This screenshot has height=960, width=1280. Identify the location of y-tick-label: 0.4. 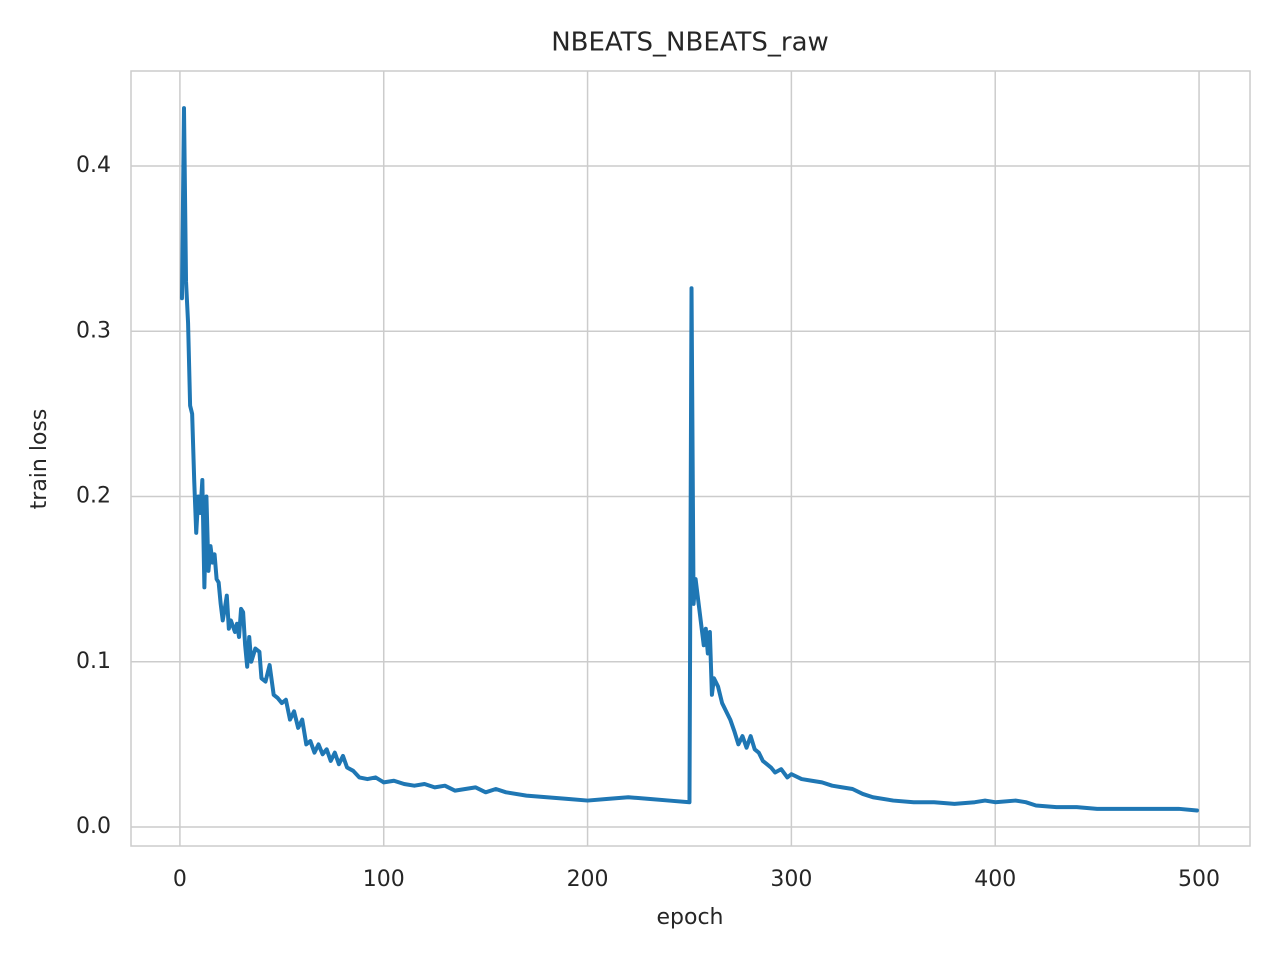
(93, 165).